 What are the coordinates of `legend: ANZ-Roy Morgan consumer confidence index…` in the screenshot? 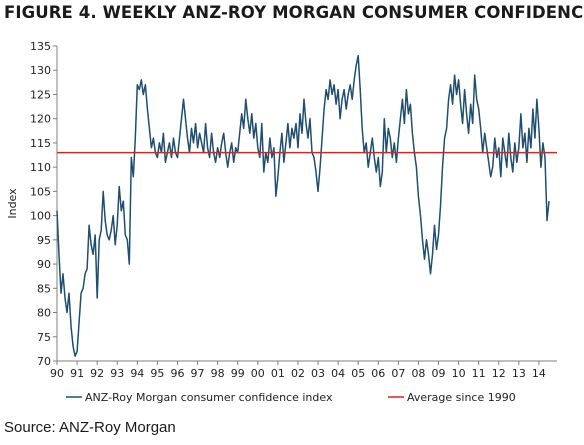 It's located at (291, 397).